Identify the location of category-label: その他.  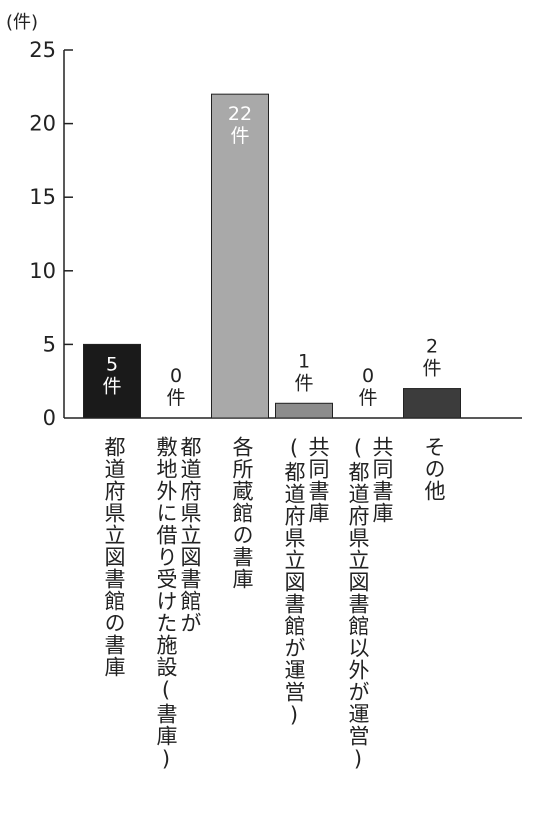
(434, 469).